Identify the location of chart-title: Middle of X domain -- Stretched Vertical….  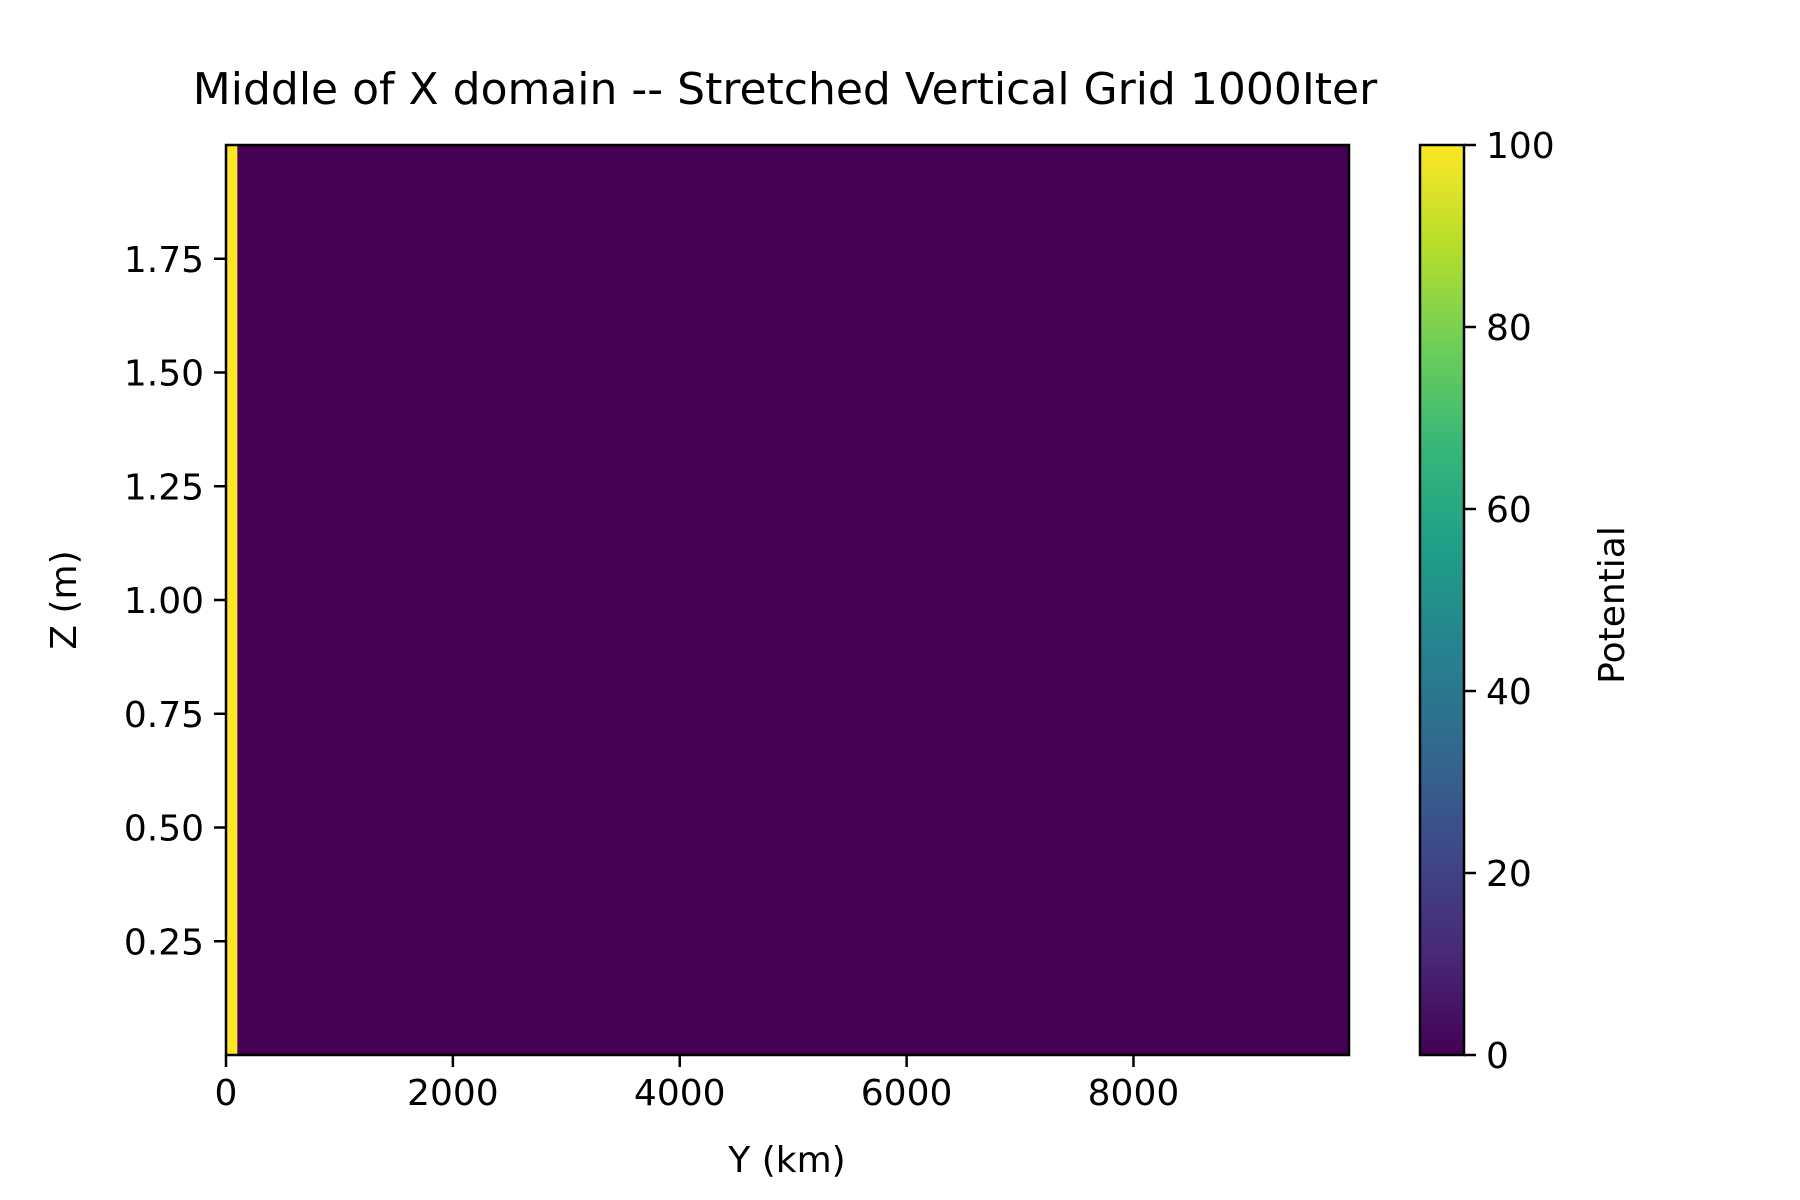
(785, 89).